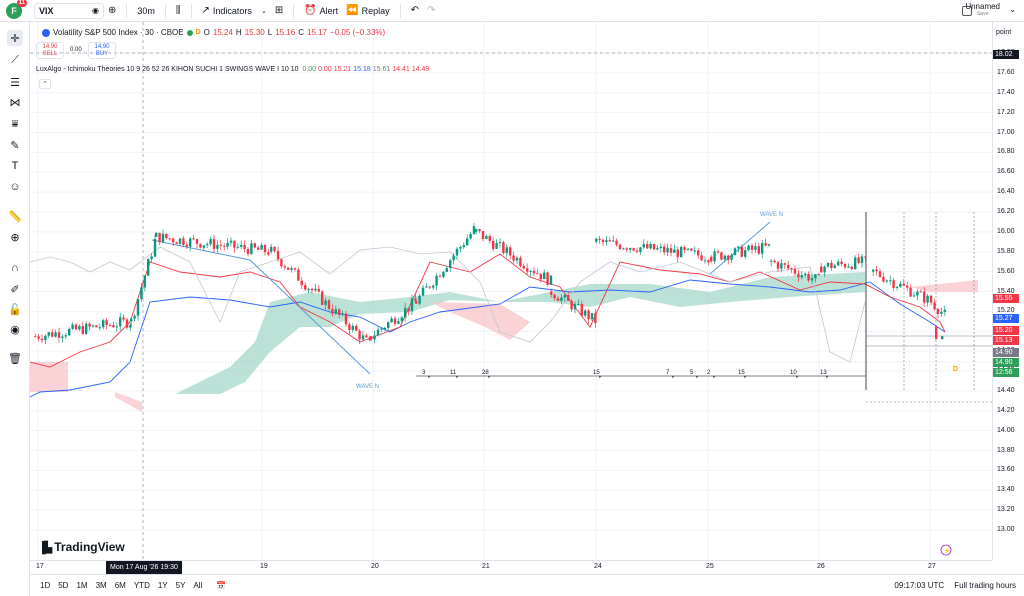 The width and height of the screenshot is (1024, 596). Describe the element at coordinates (15, 145) in the screenshot. I see `brush-icon: ✎` at that location.